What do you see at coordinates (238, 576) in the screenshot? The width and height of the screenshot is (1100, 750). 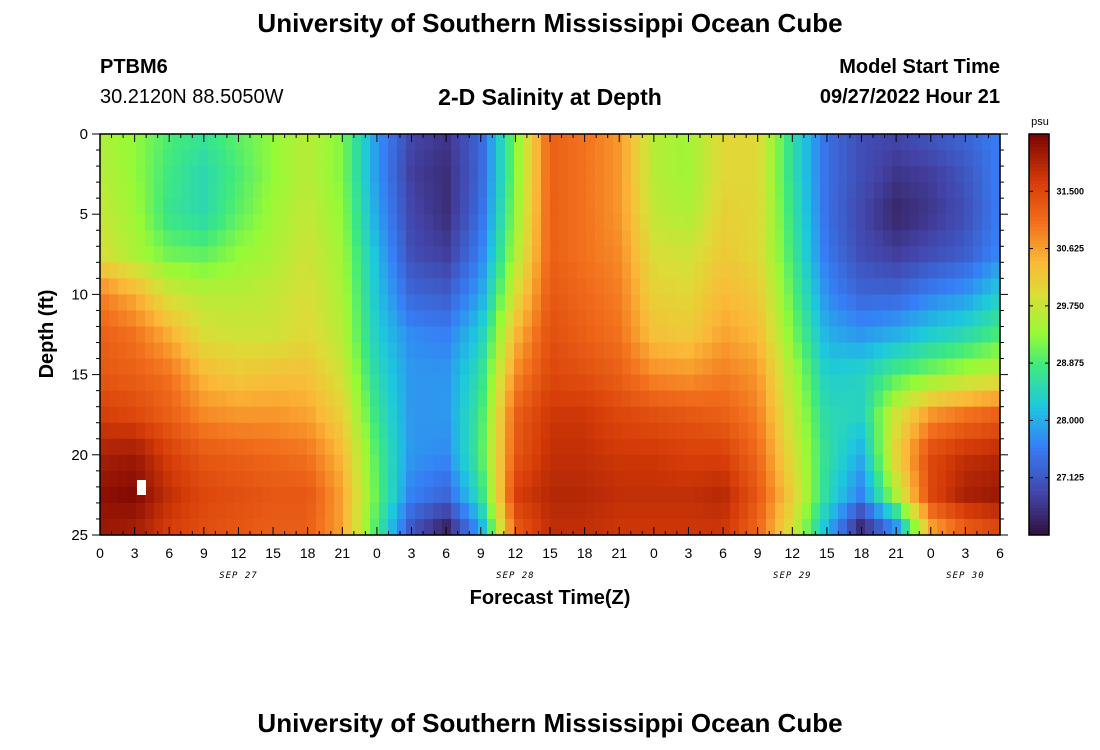 I see `date-label: SEP 27` at bounding box center [238, 576].